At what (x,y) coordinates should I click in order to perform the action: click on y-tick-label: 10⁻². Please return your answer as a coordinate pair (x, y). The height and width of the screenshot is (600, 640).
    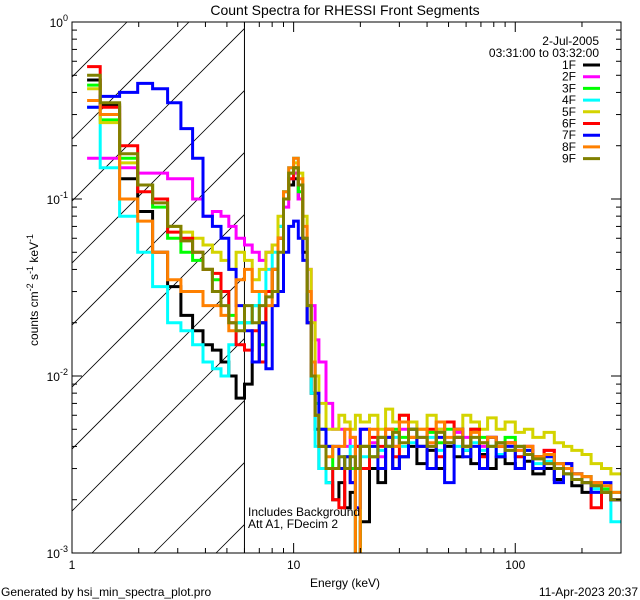
    Looking at the image, I should click on (57, 375).